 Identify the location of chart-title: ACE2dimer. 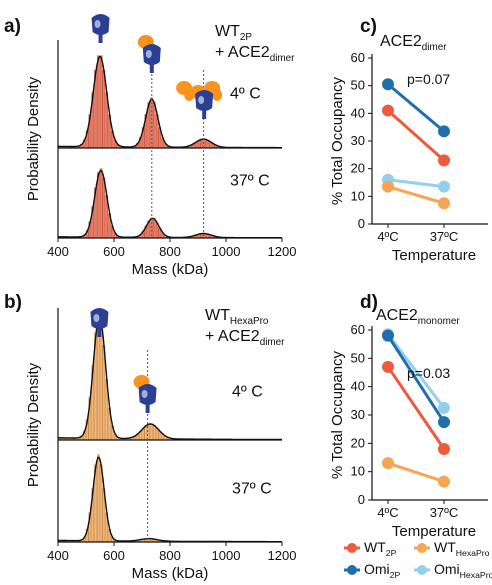
(413, 43).